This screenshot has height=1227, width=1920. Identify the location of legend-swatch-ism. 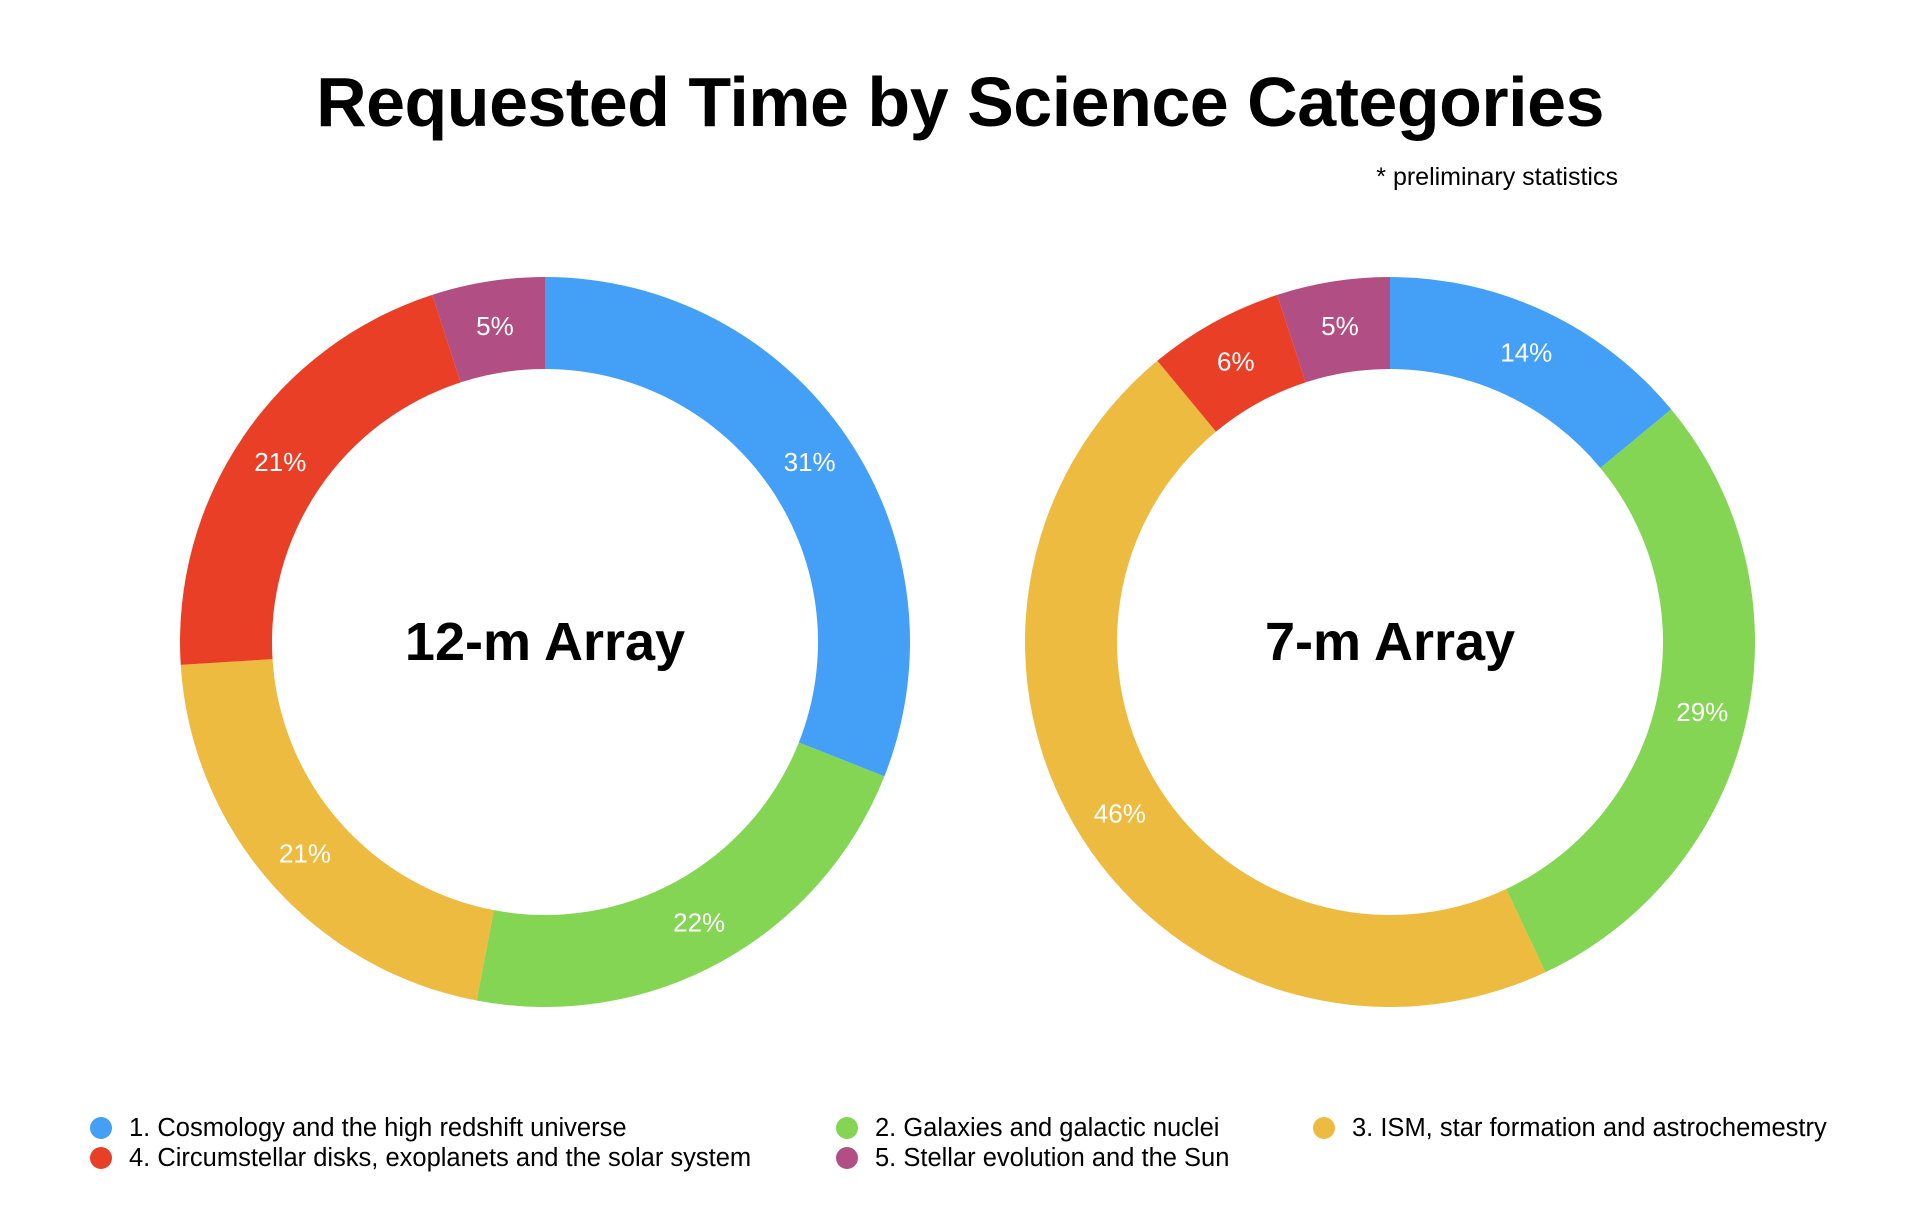
(1324, 1128).